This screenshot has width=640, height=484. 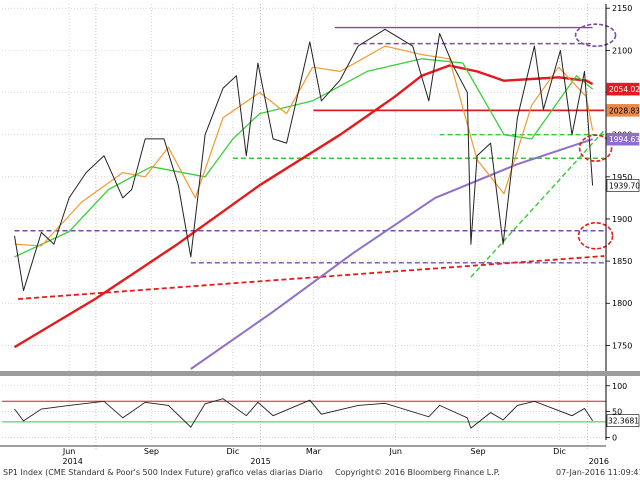 I want to click on price-y-tick-label: 1800, so click(x=622, y=303).